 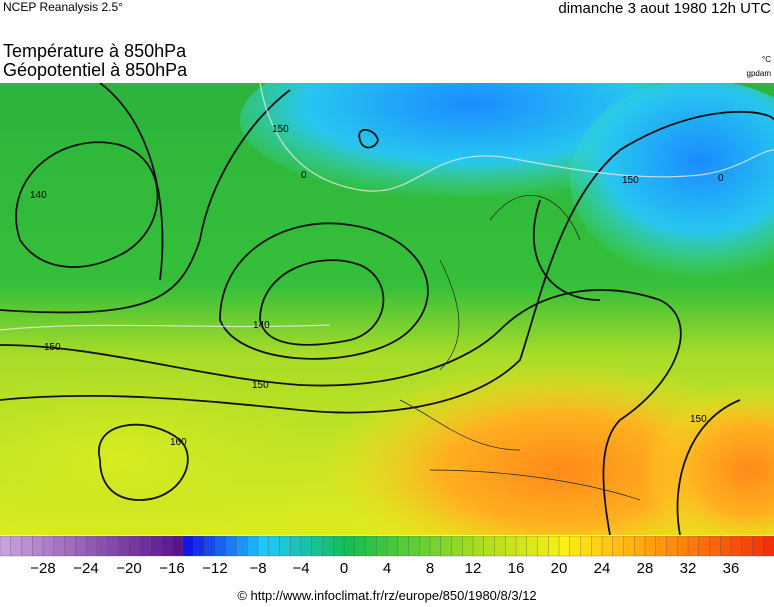 I want to click on colorbar-label: −24, so click(x=85, y=568).